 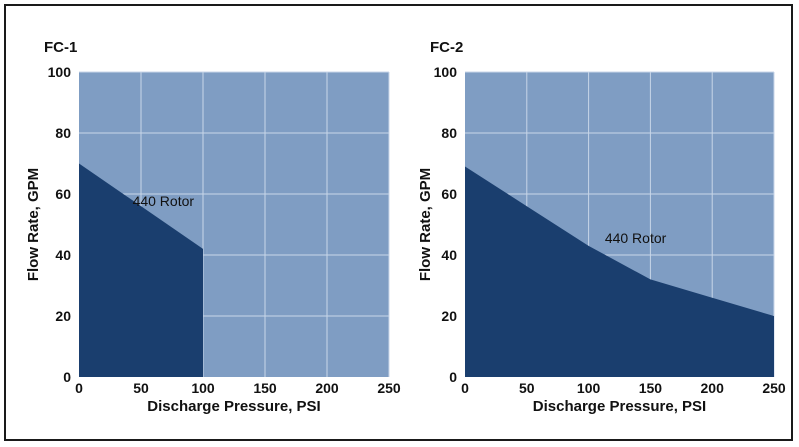 What do you see at coordinates (141, 270) in the screenshot?
I see `area-series-440-rotor` at bounding box center [141, 270].